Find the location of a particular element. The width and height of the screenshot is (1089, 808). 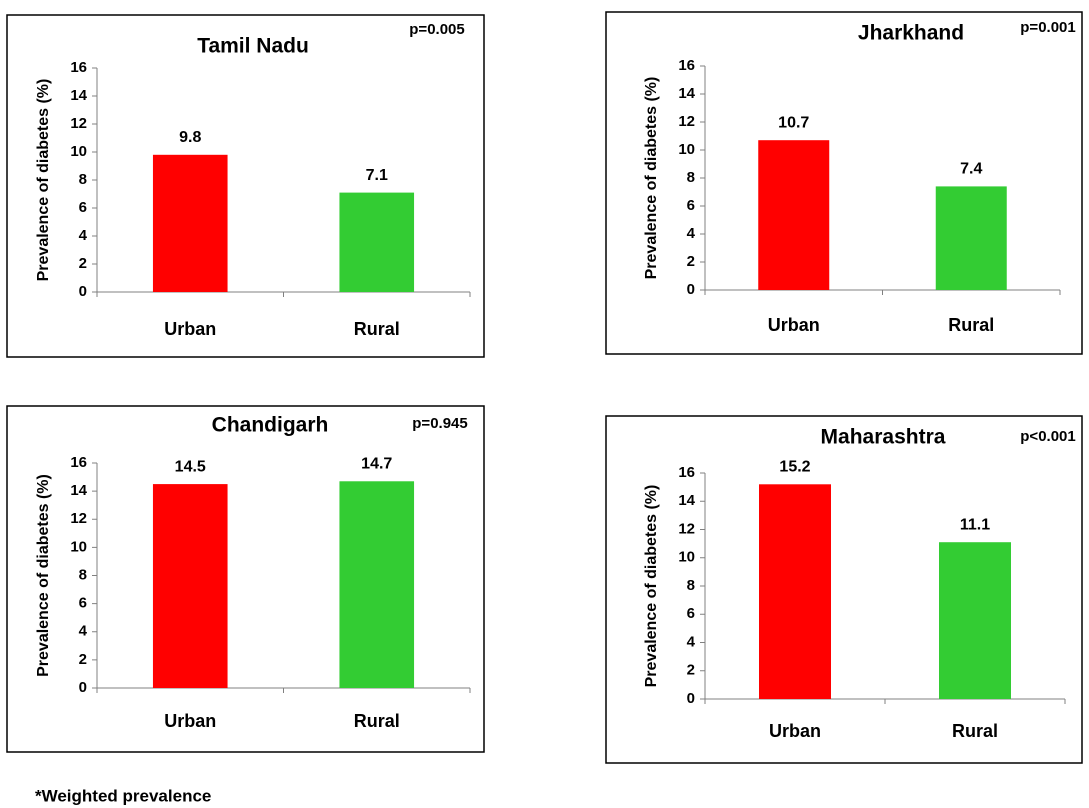

chart-title: Chandigarh is located at coordinates (270, 425).